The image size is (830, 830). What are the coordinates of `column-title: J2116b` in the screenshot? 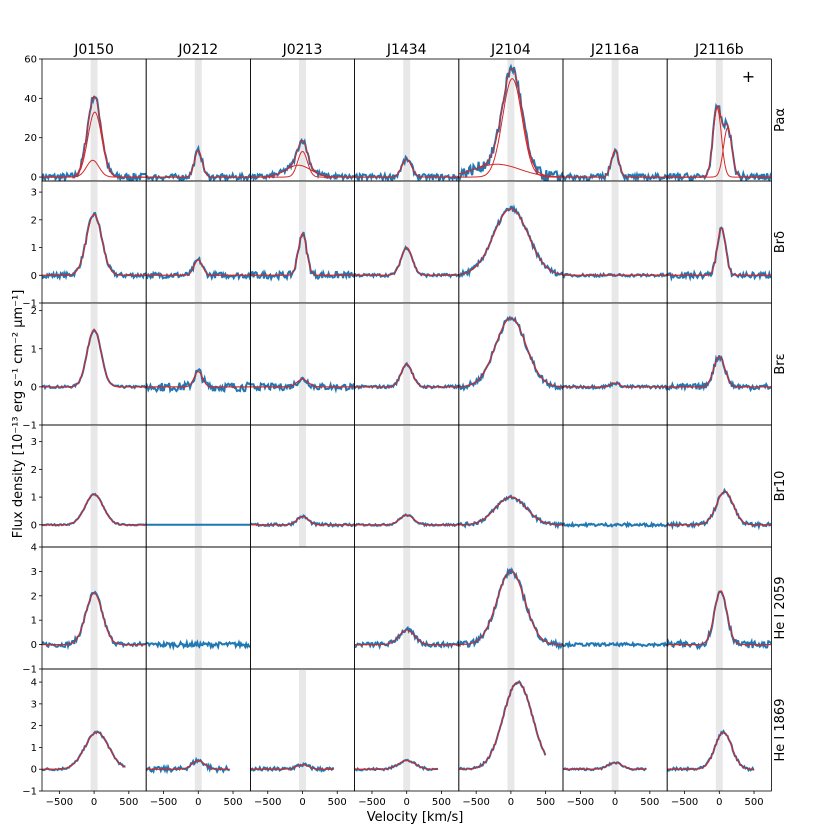 It's located at (719, 50).